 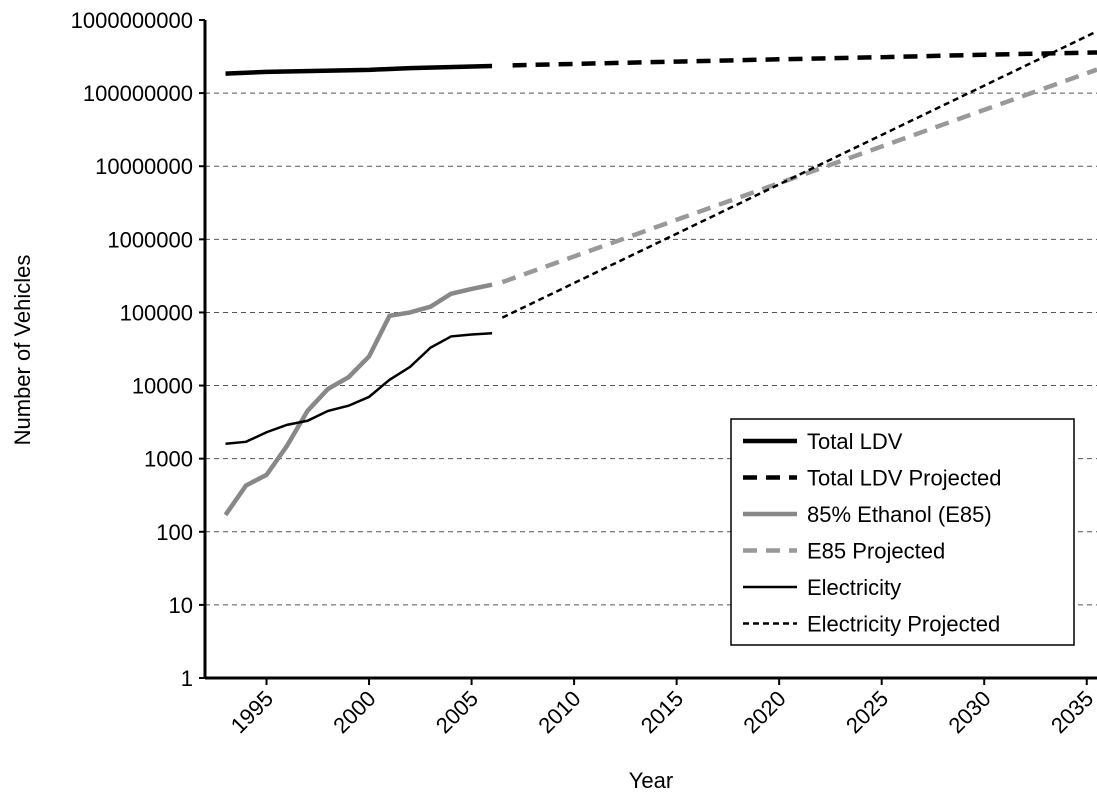 What do you see at coordinates (150, 239) in the screenshot?
I see `y-tick-label: 1000000` at bounding box center [150, 239].